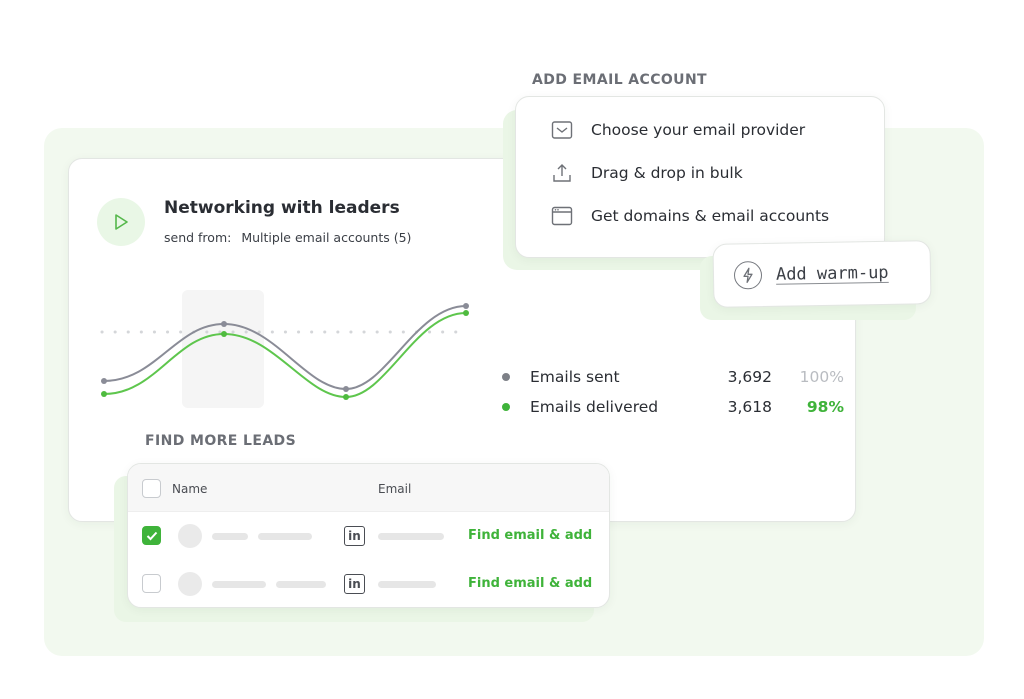  What do you see at coordinates (748, 275) in the screenshot?
I see `lightning-icon` at bounding box center [748, 275].